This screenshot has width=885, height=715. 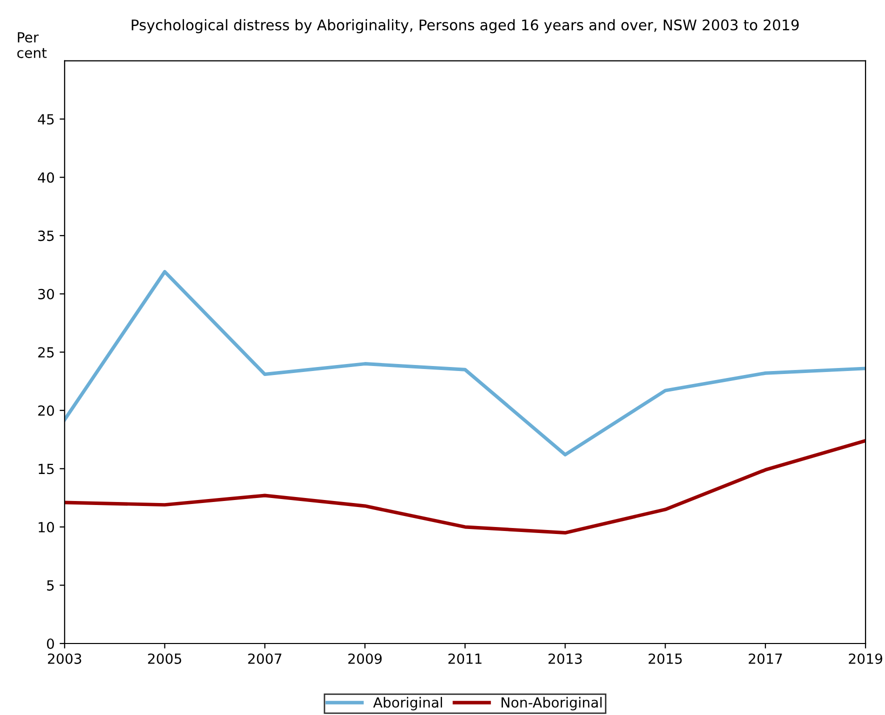 What do you see at coordinates (46, 469) in the screenshot?
I see `y-tick-label: 15` at bounding box center [46, 469].